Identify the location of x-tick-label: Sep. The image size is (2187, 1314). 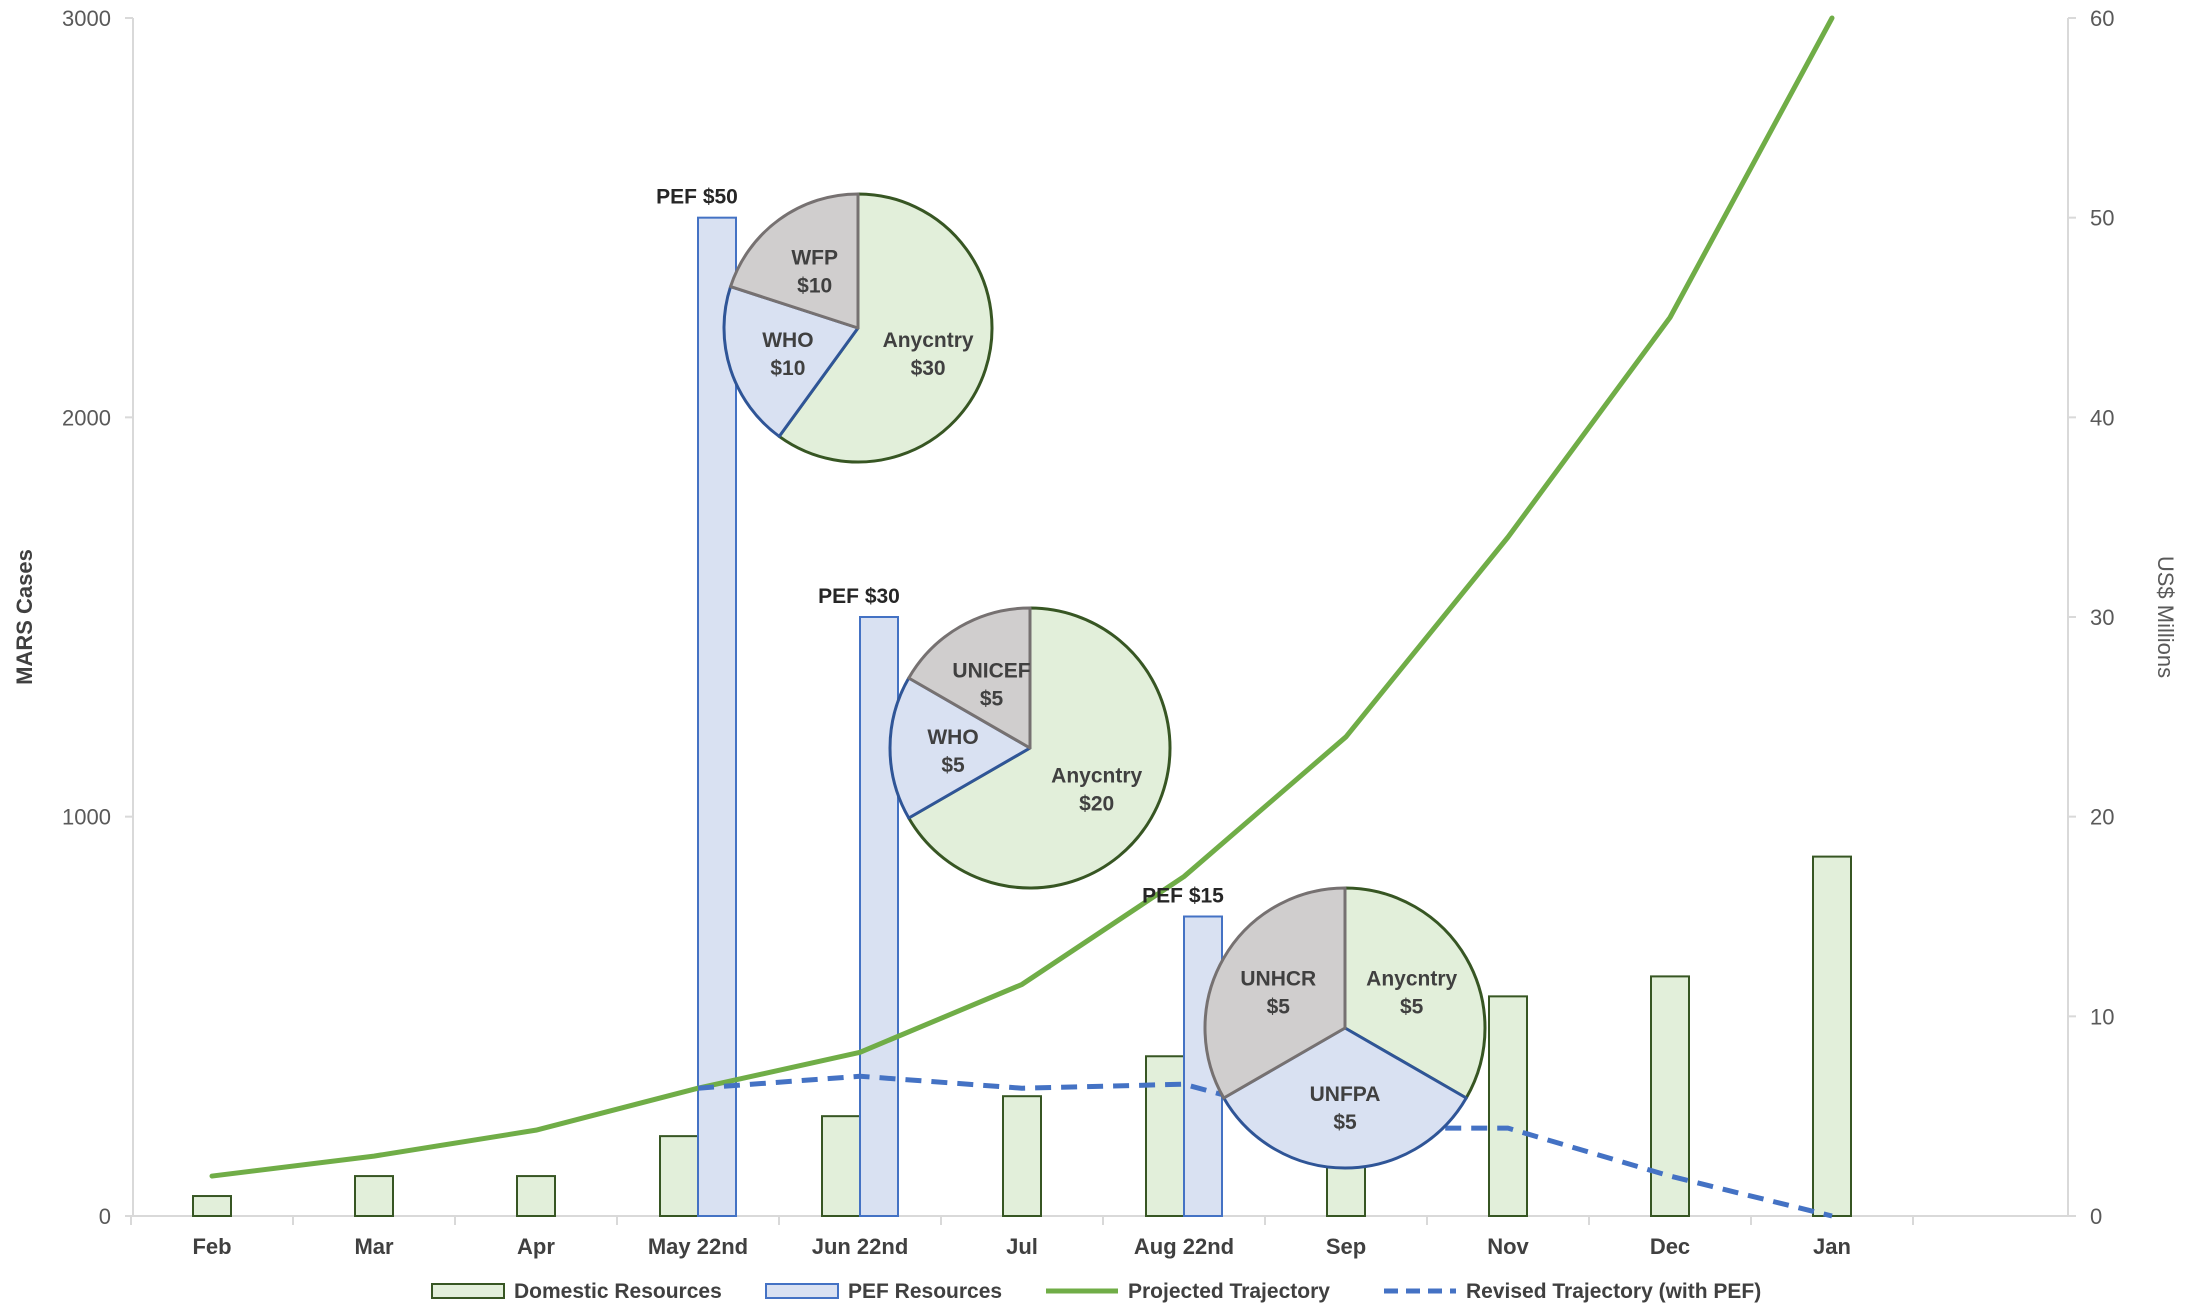
(1346, 1246).